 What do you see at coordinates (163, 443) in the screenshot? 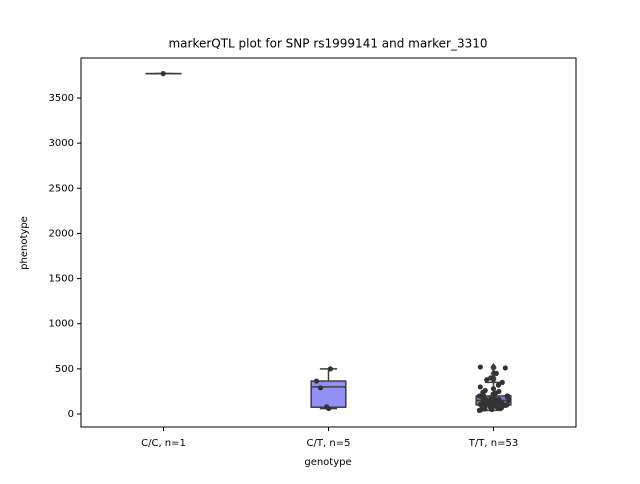
I see `x-tick-label: C/C, n=1` at bounding box center [163, 443].